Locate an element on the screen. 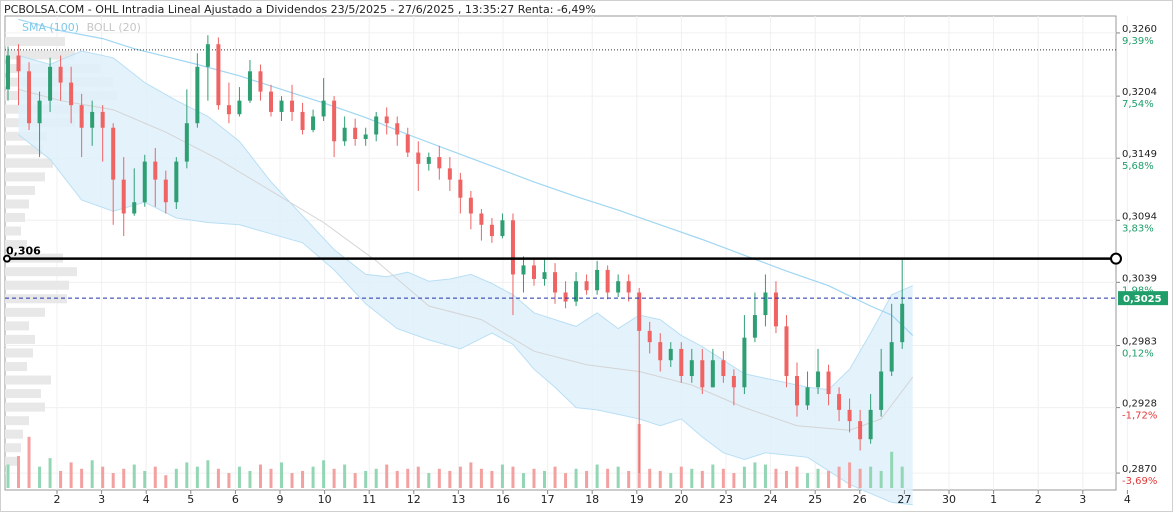 The image size is (1173, 512). y-axis-price-label: 0,2870 is located at coordinates (1139, 469).